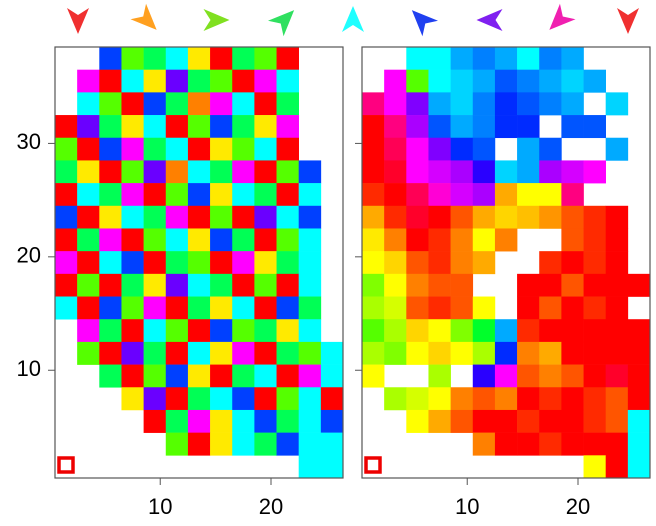  Describe the element at coordinates (29, 255) in the screenshot. I see `y-tick-label: 20` at that location.